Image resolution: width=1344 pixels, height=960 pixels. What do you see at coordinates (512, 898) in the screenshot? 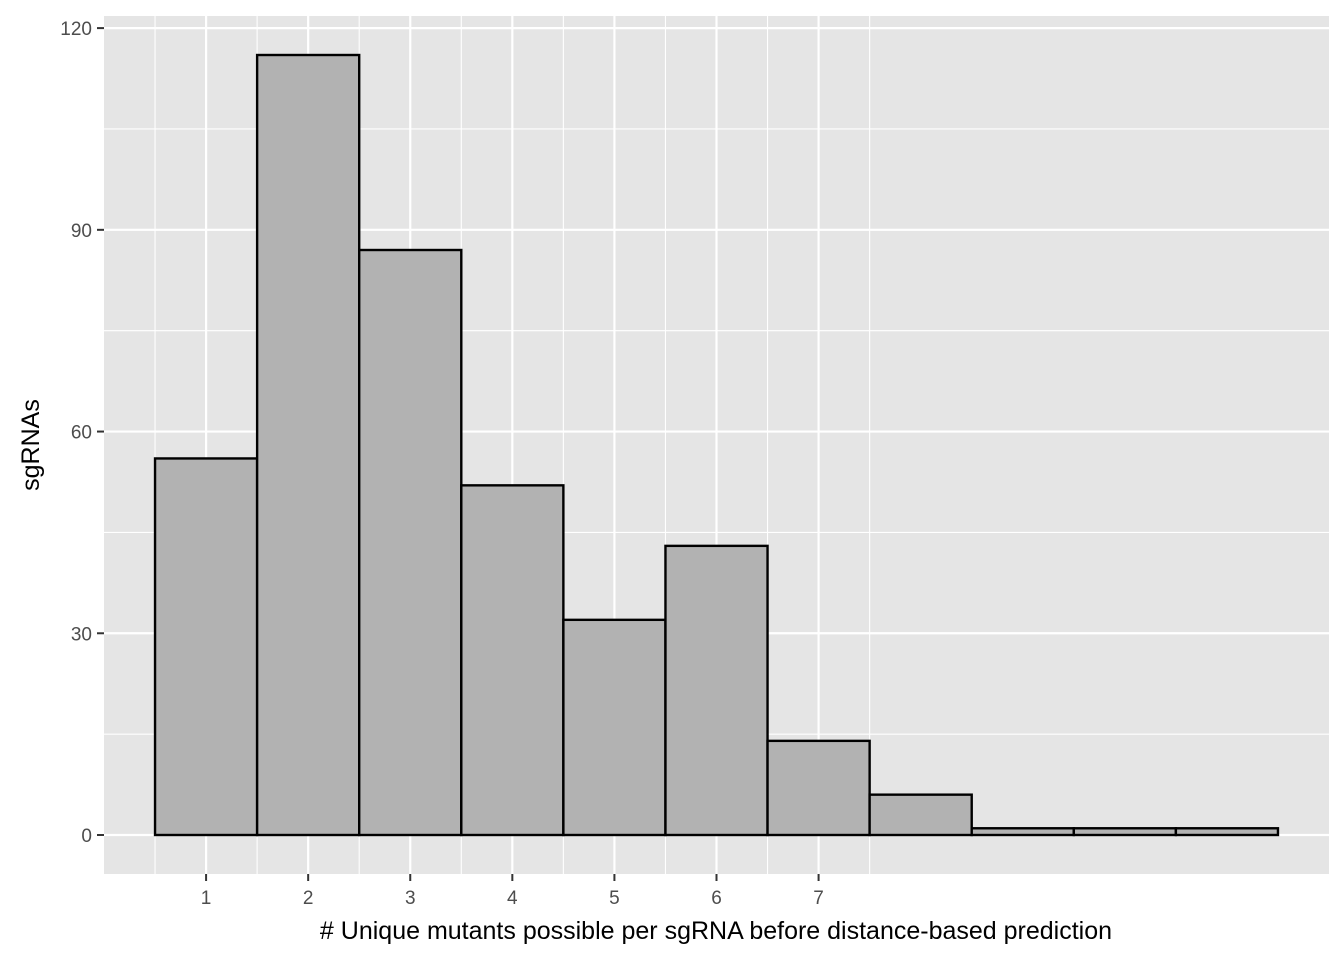
I see `x-tick-label: 4` at bounding box center [512, 898].